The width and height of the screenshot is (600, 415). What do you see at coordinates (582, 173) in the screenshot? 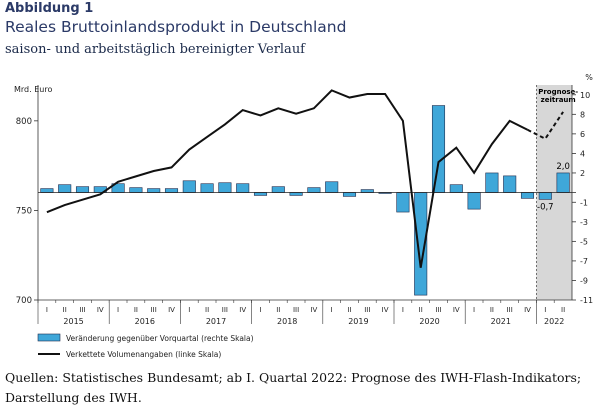
I see `right-tick-label: 2` at bounding box center [582, 173].